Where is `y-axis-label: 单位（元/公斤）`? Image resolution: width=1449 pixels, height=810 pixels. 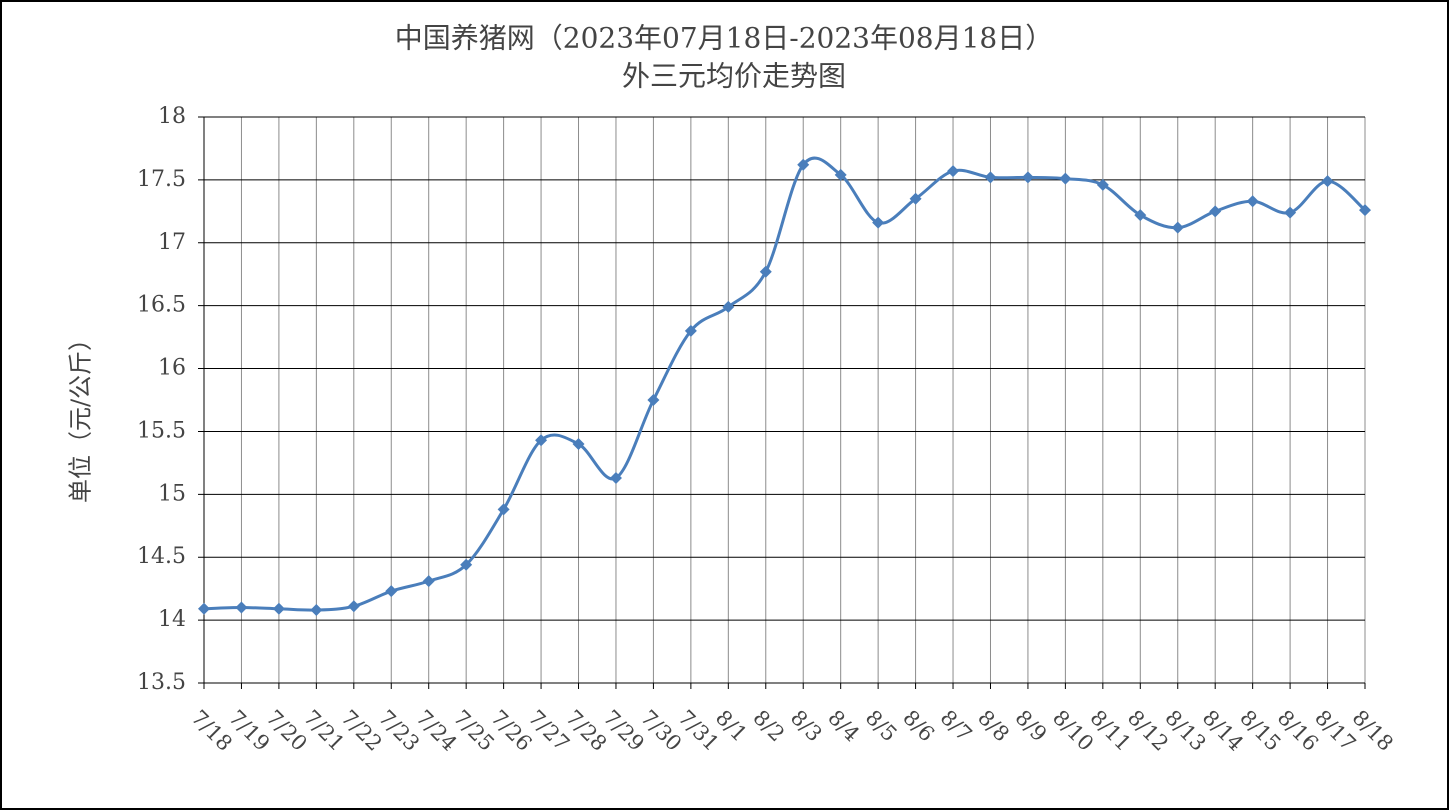
y-axis-label: 单位（元/公斤） is located at coordinates (81, 415).